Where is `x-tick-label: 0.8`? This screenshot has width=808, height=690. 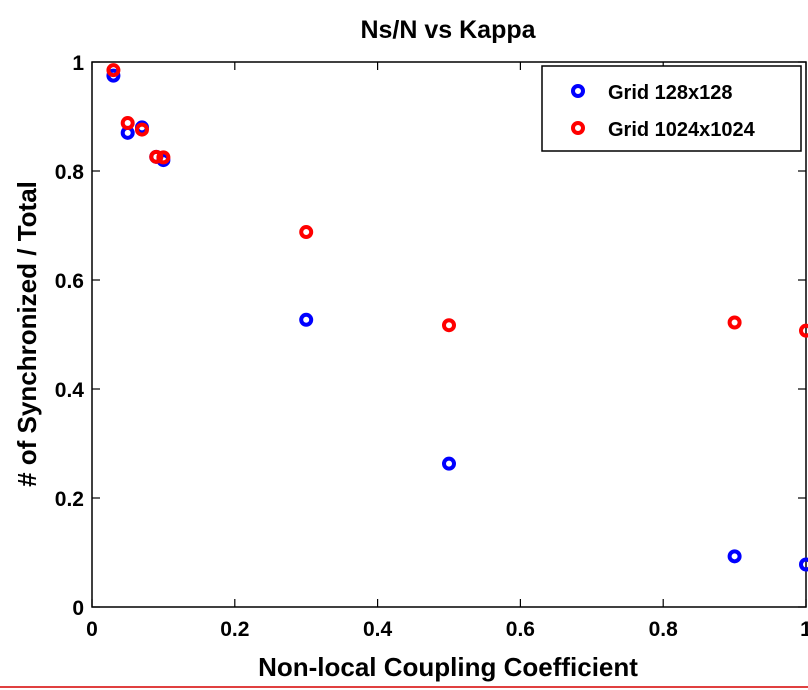
x-tick-label: 0.8 is located at coordinates (664, 629).